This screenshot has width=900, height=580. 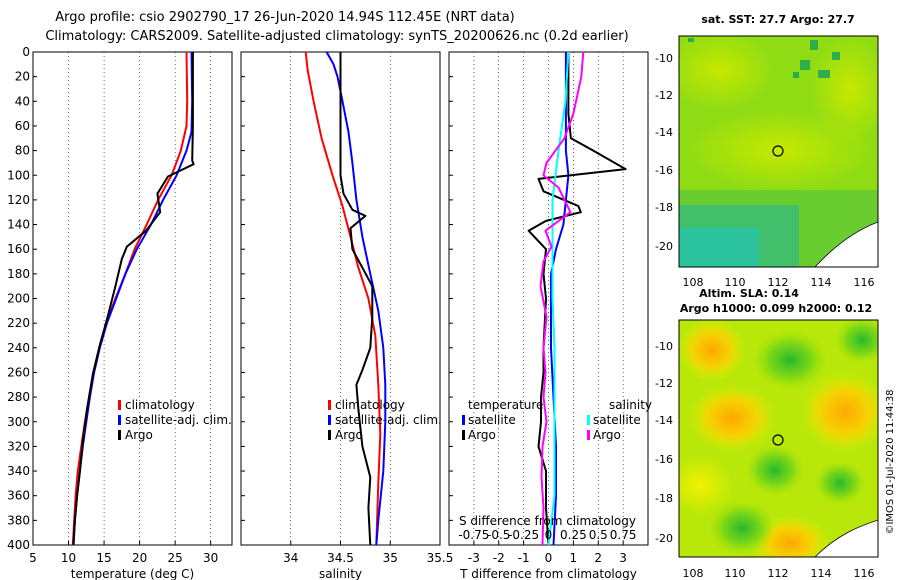 I want to click on sst-x-tick-label: 112, so click(x=778, y=282).